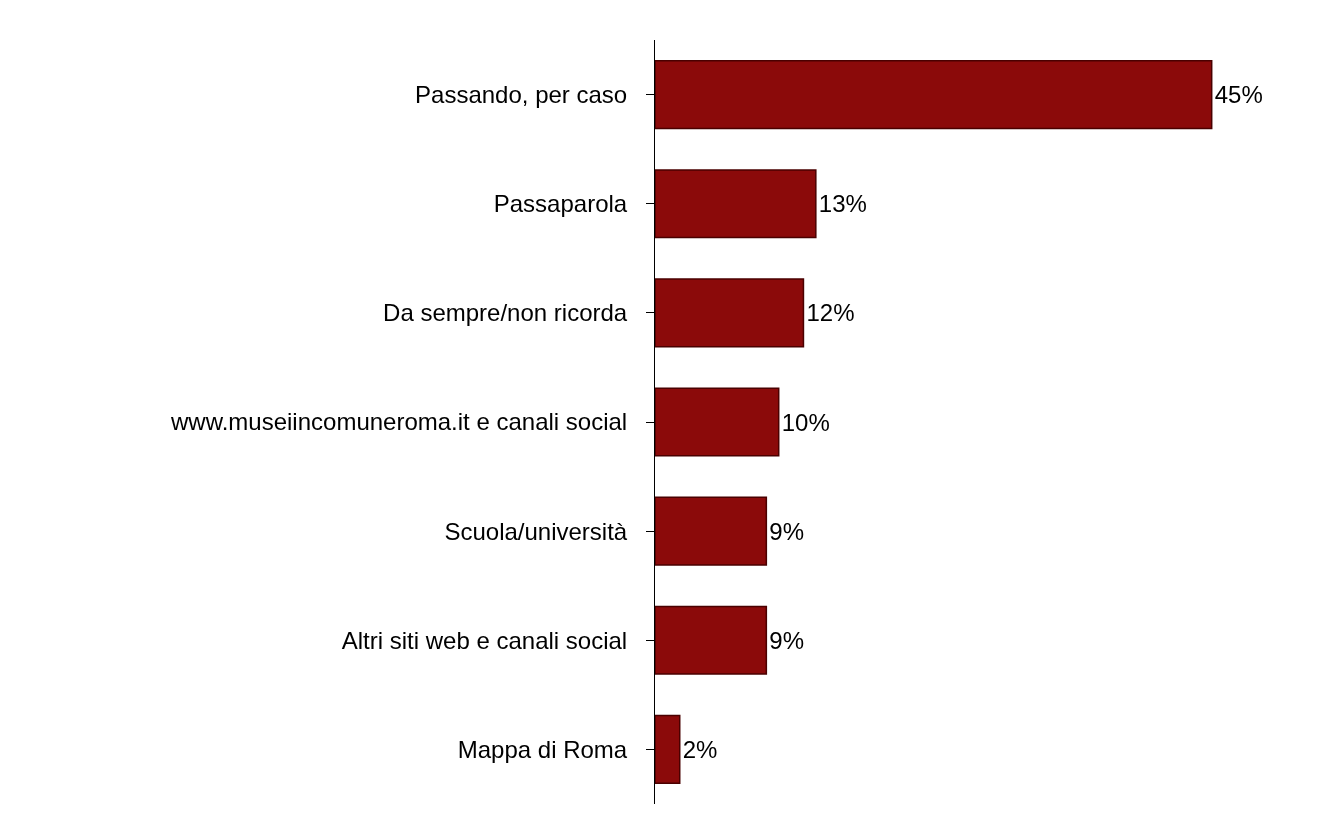  I want to click on y-tick-label: Da sempre/non ricorda, so click(505, 313).